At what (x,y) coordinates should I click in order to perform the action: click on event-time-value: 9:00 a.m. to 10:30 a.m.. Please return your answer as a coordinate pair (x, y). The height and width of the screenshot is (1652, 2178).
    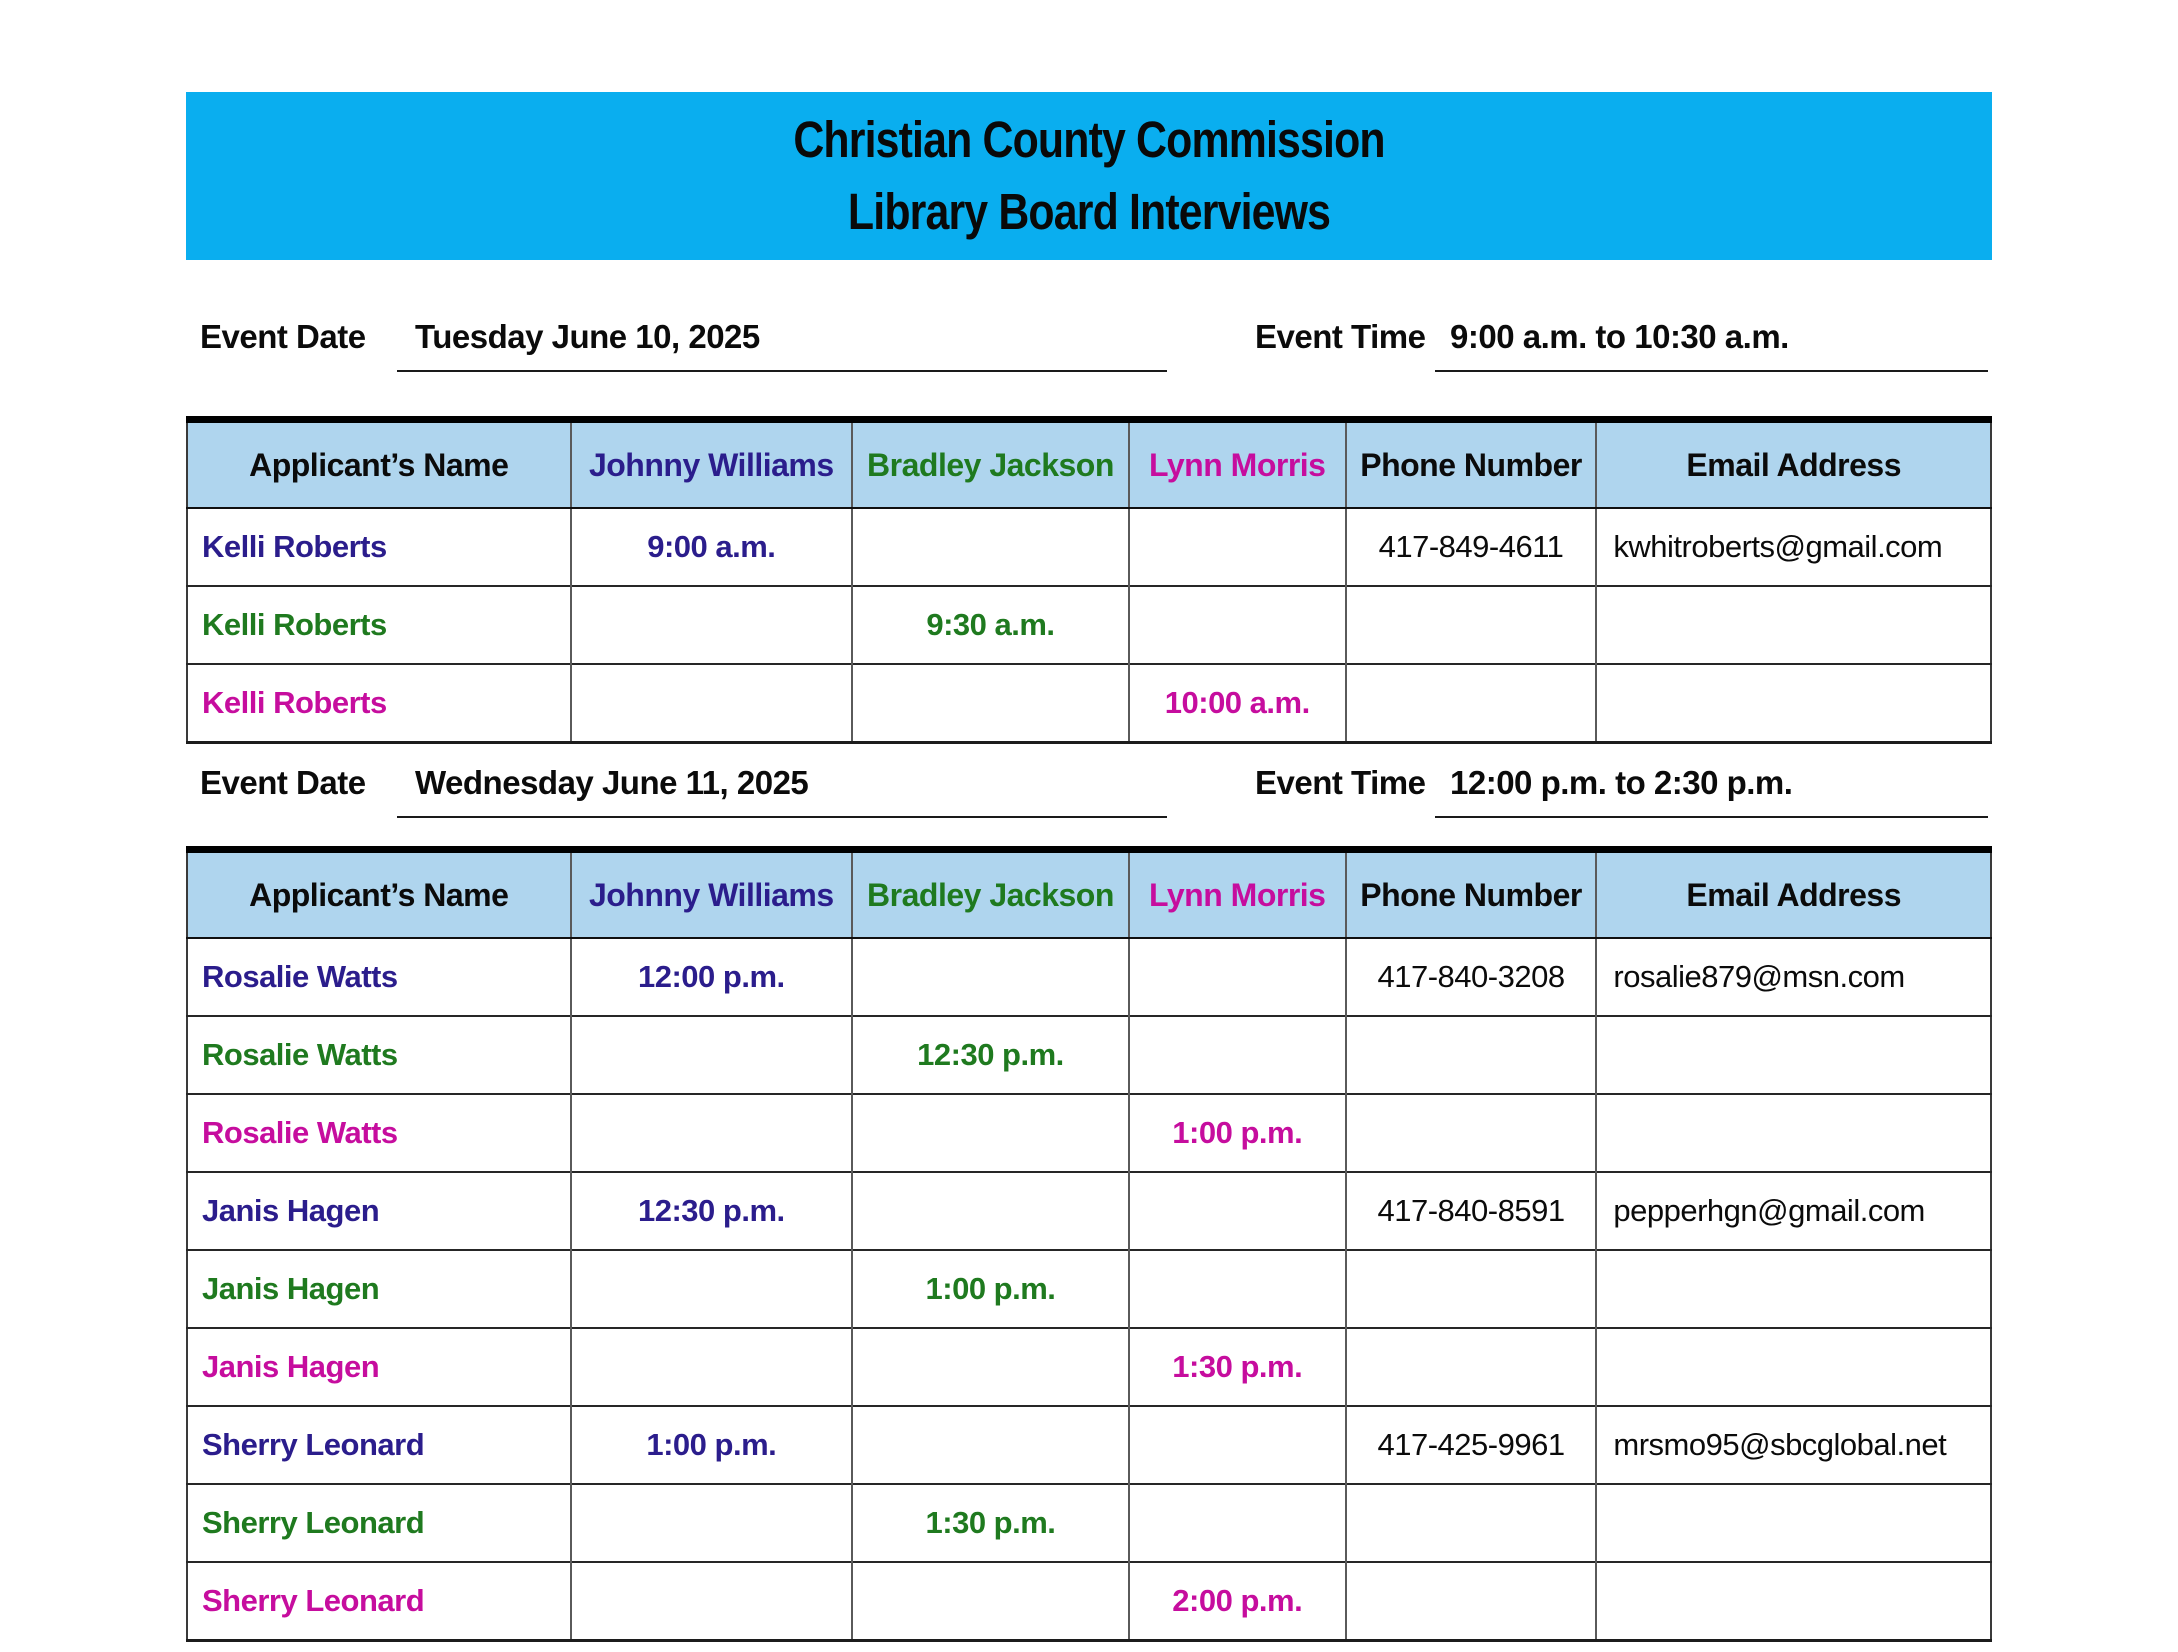
    Looking at the image, I should click on (1619, 336).